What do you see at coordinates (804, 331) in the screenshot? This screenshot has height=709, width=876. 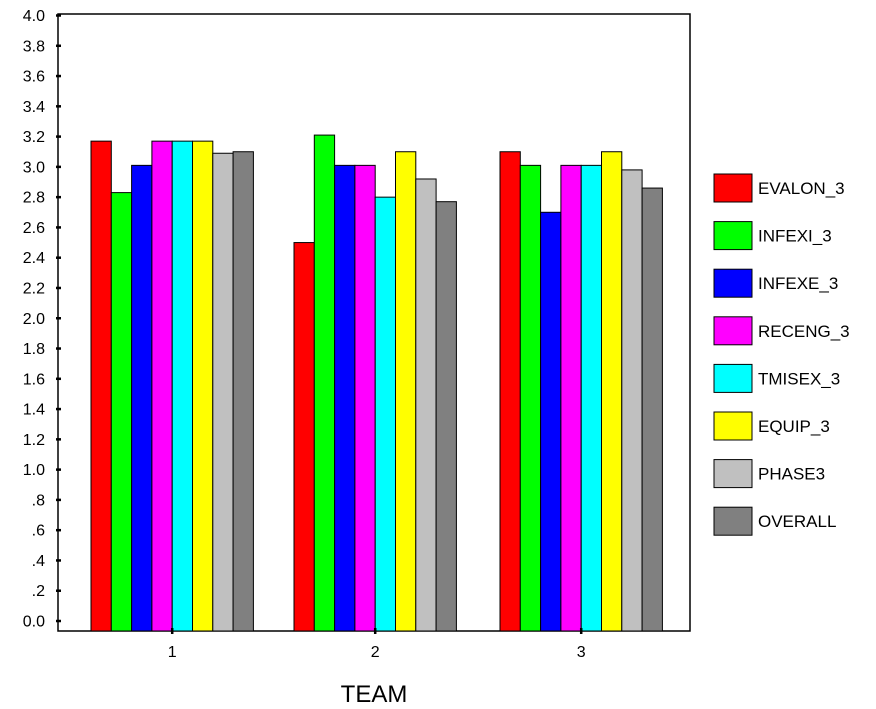 I see `legend-label-receng_3: RECENG_3` at bounding box center [804, 331].